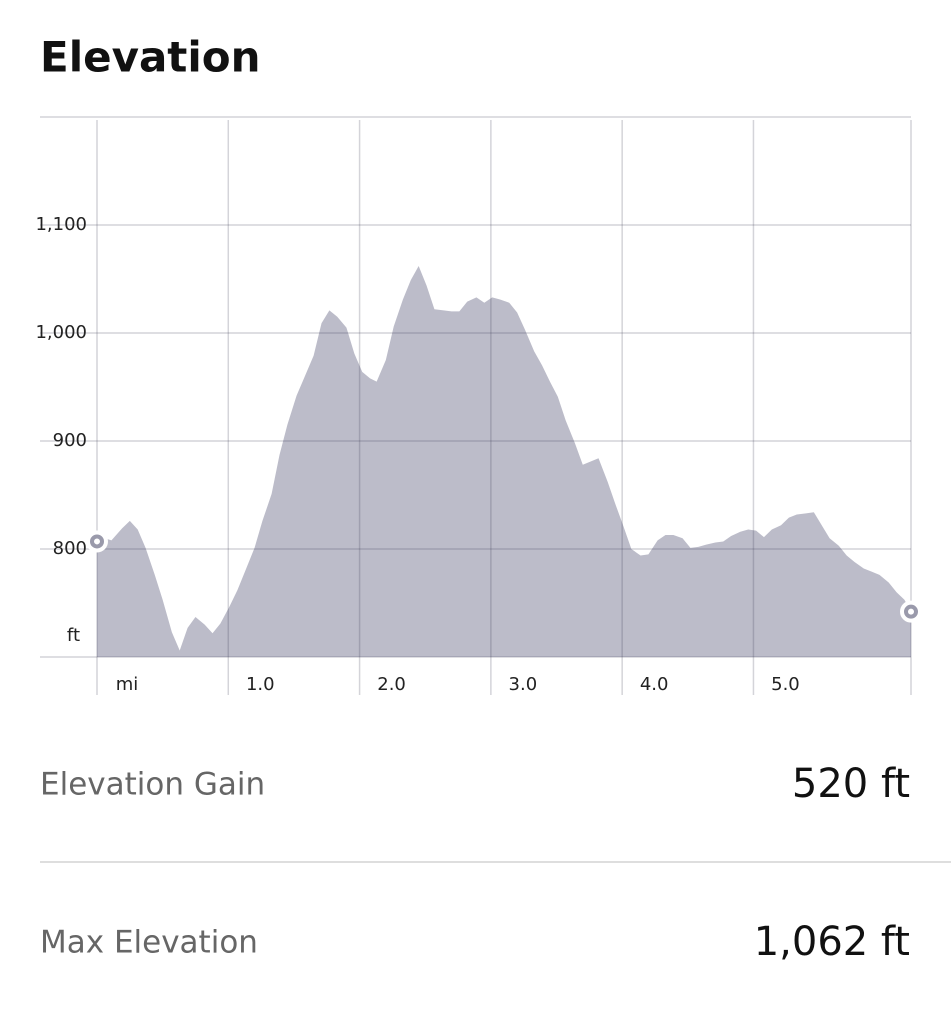 The height and width of the screenshot is (1024, 951). Describe the element at coordinates (127, 684) in the screenshot. I see `x-unit: mi` at that location.